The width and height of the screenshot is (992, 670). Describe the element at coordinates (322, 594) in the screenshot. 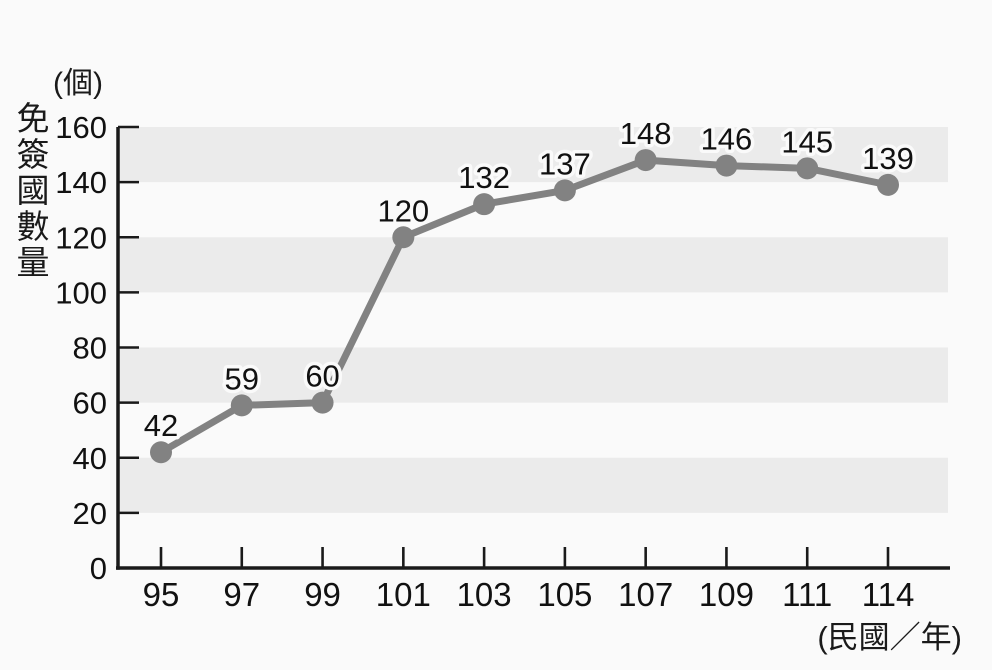

I see `x-axis-tick-label: 99` at that location.